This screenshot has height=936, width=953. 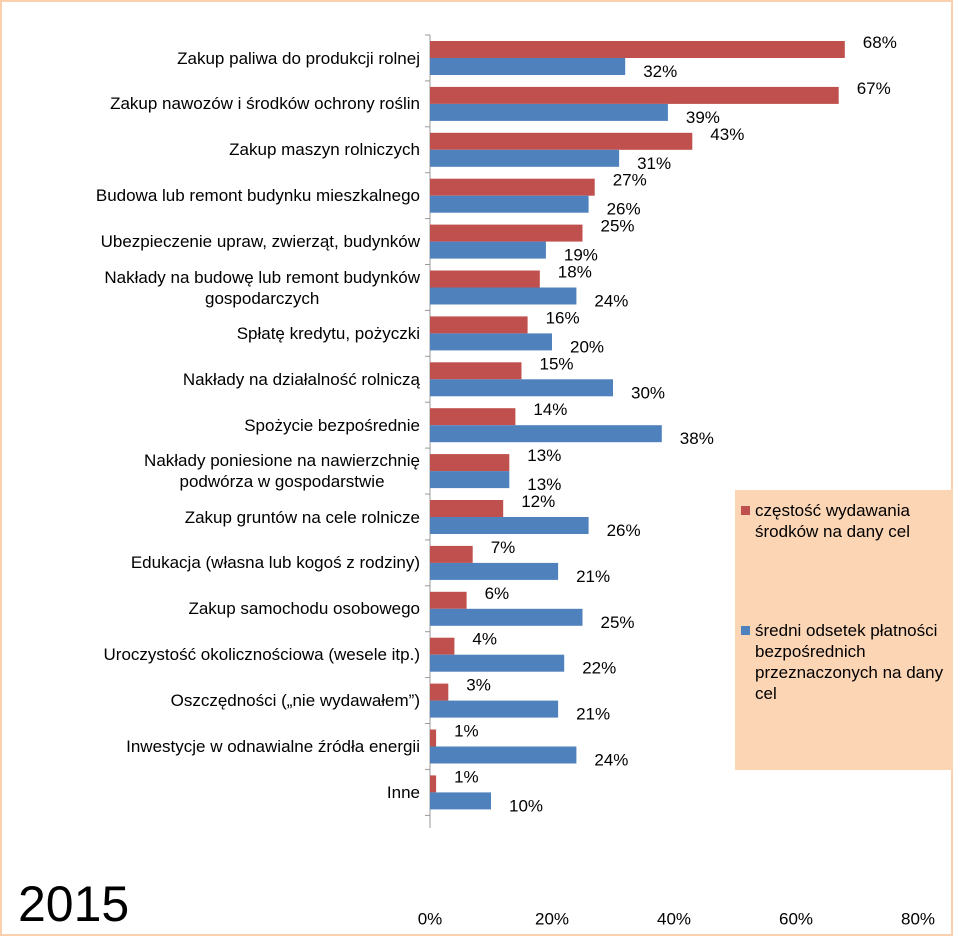 What do you see at coordinates (599, 668) in the screenshot?
I see `value-label: 22%` at bounding box center [599, 668].